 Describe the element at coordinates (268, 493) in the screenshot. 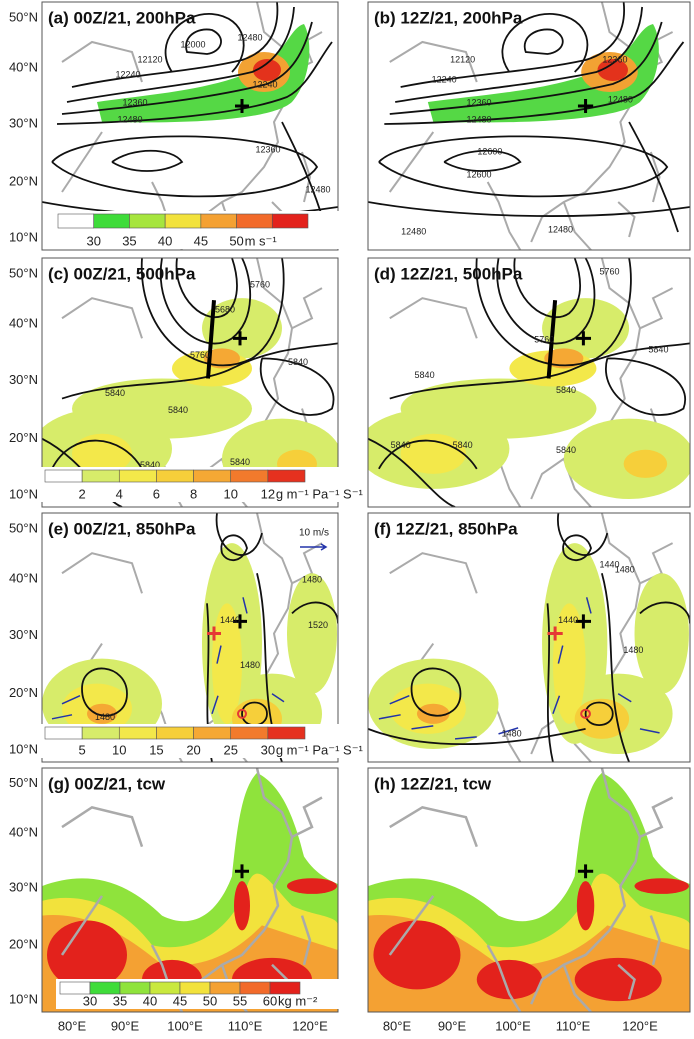

I see `colorbar-tick-label: 12` at that location.